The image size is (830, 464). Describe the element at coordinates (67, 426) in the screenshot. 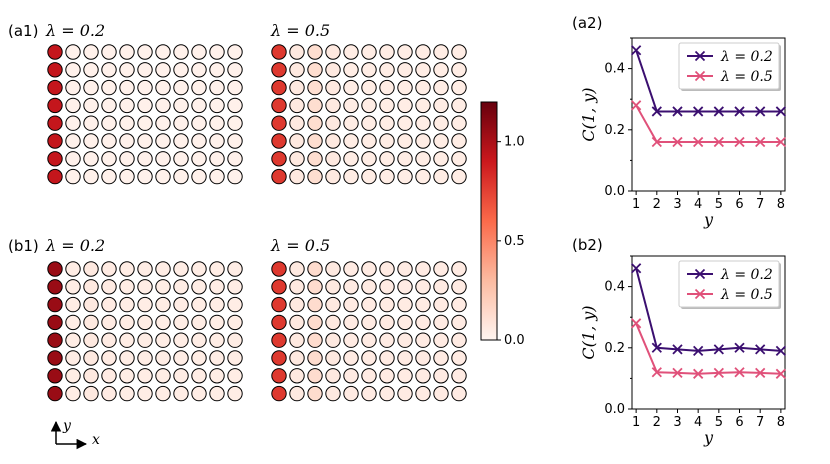

I see `y-direction-label: y` at that location.